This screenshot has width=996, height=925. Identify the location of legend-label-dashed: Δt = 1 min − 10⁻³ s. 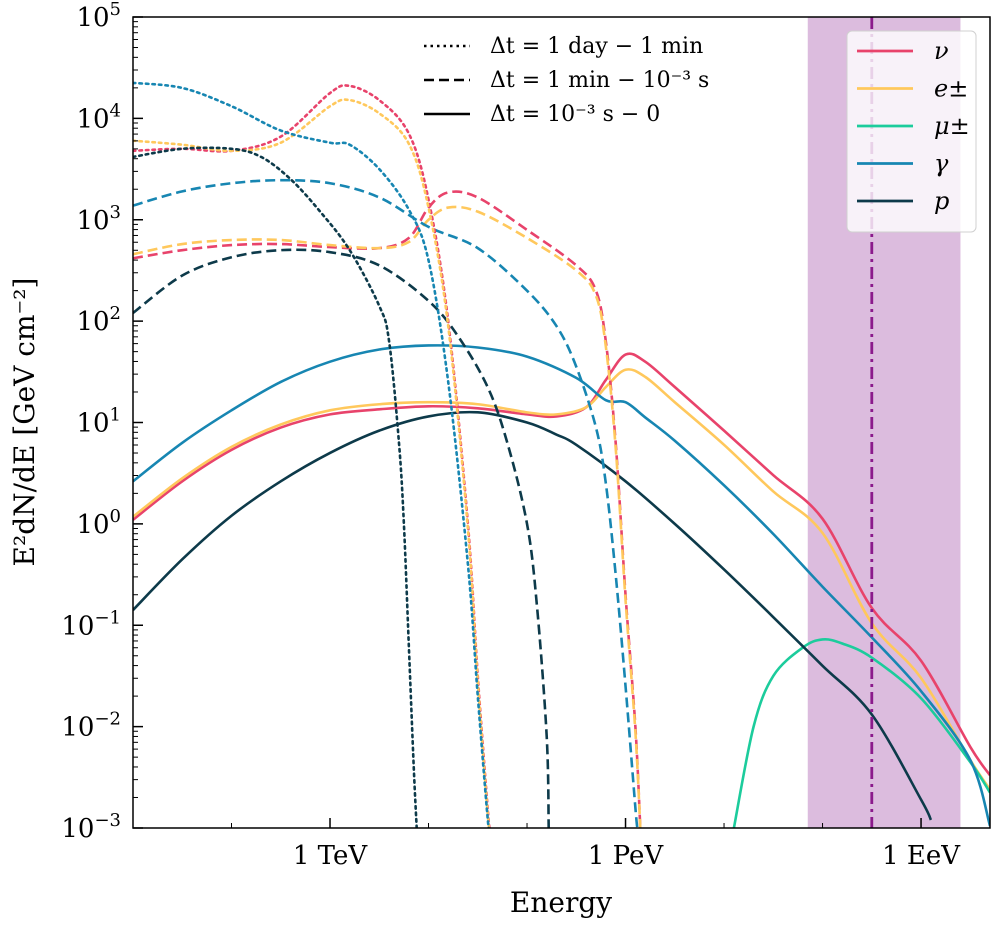
(599, 80).